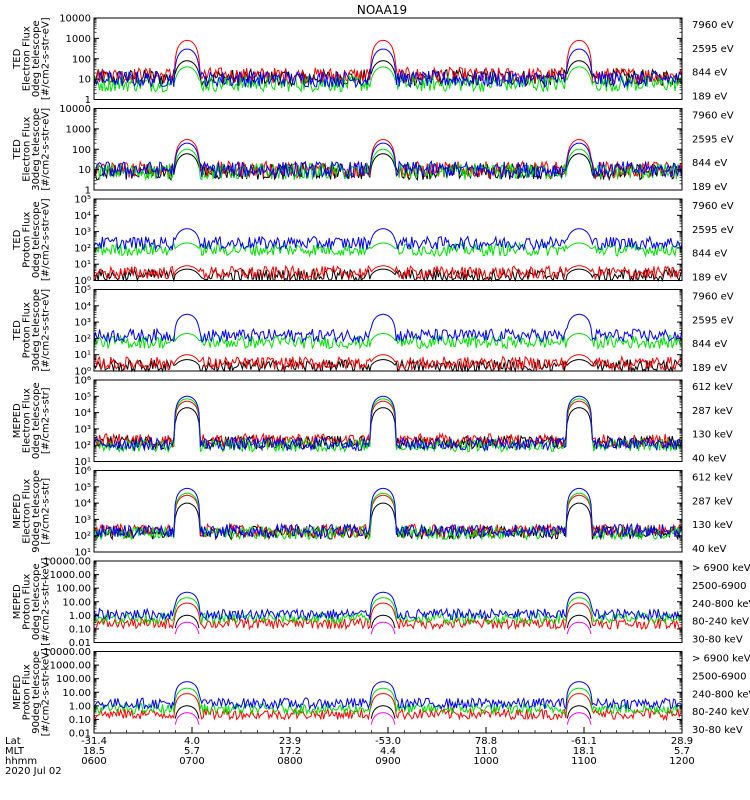 The image size is (750, 800). What do you see at coordinates (583, 761) in the screenshot?
I see `x-tick-time: 1100` at bounding box center [583, 761].